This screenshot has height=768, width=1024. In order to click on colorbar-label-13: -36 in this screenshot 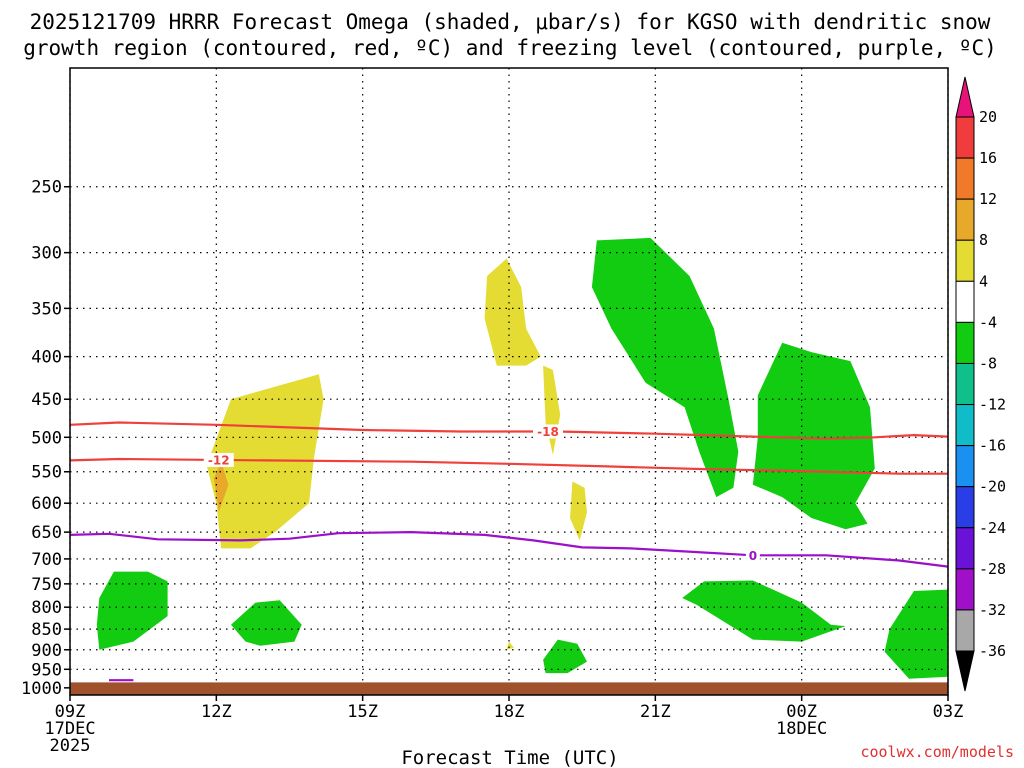, I will do `click(992, 651)`.